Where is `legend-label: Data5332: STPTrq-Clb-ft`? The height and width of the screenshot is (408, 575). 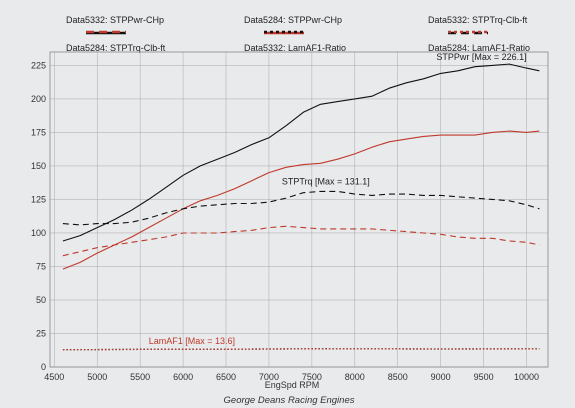 legend-label: Data5332: STPTrq-Clb-ft is located at coordinates (478, 20).